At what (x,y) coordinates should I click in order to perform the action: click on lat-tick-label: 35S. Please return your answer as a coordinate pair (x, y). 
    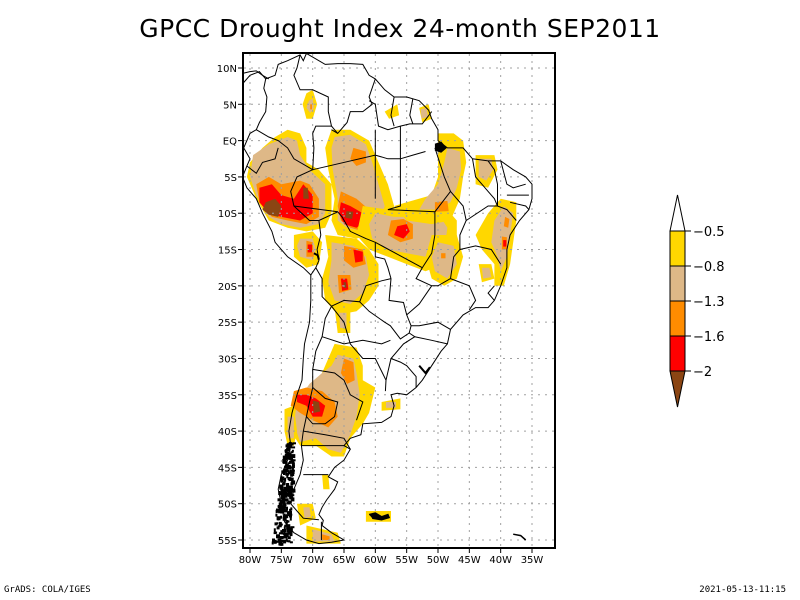
    Looking at the image, I should click on (227, 396).